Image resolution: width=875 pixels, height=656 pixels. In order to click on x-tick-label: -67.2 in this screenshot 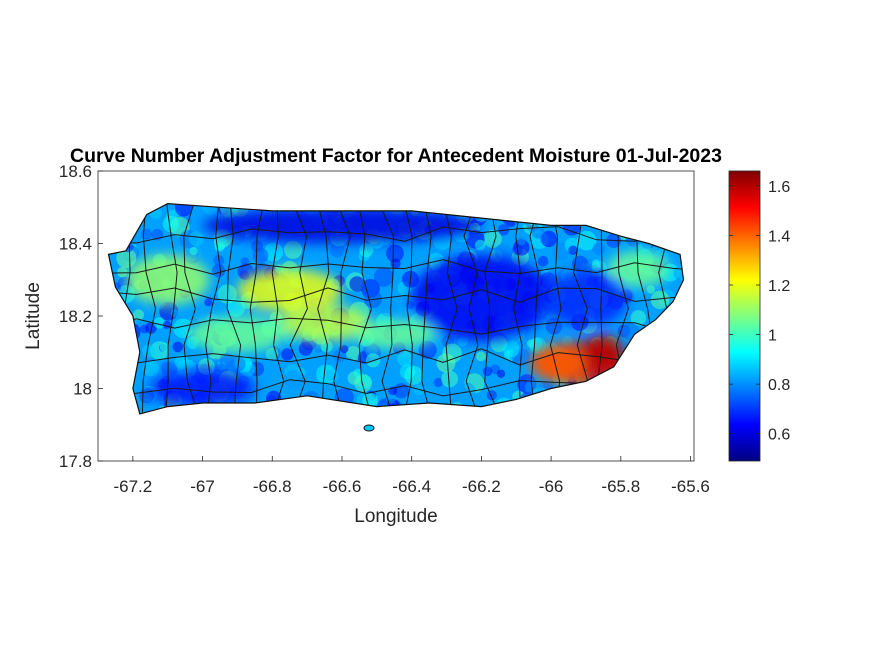, I will do `click(132, 486)`.